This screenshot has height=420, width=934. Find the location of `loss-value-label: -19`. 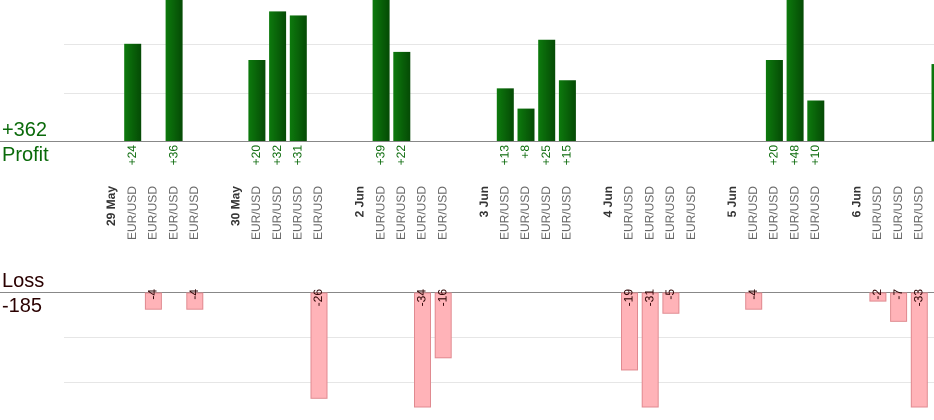

loss-value-label: -19 is located at coordinates (629, 298).